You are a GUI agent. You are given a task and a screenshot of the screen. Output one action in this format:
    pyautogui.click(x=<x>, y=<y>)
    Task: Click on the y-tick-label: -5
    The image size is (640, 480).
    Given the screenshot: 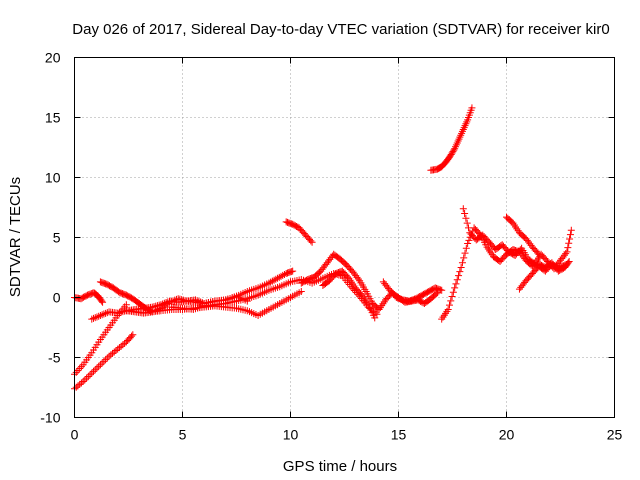 What is the action you would take?
    pyautogui.click(x=54, y=358)
    